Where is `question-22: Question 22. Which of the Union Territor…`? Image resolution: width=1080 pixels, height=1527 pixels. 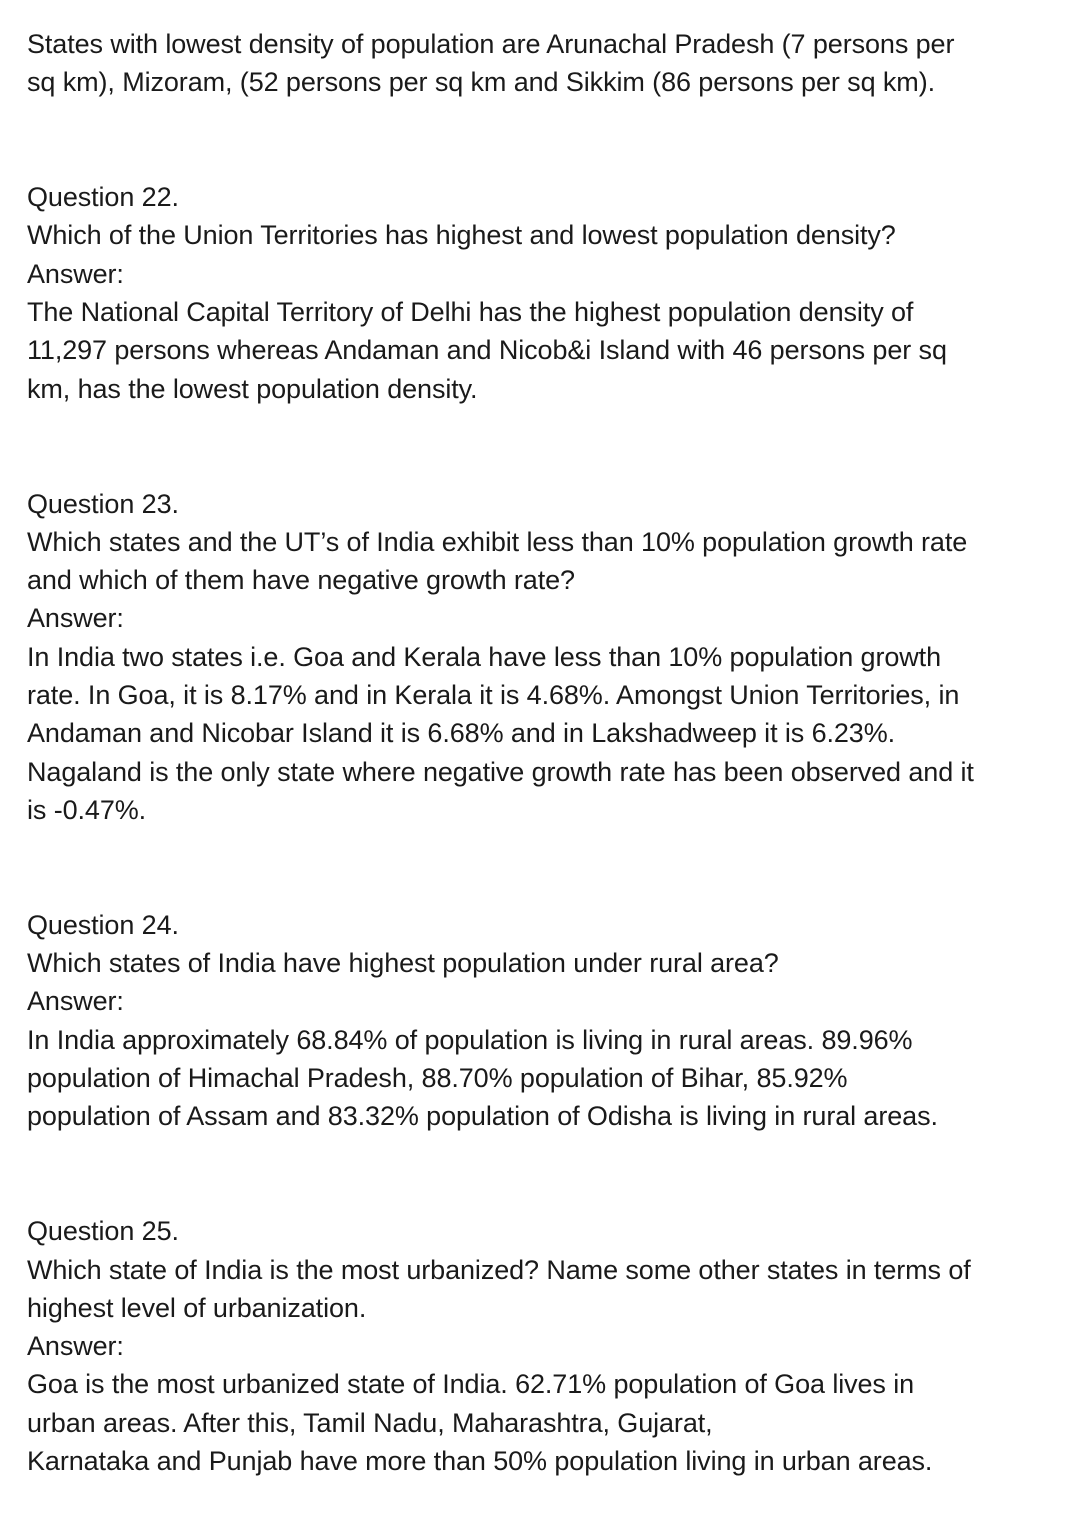
question-22: Question 22. Which of the Union Territor… is located at coordinates (547, 293).